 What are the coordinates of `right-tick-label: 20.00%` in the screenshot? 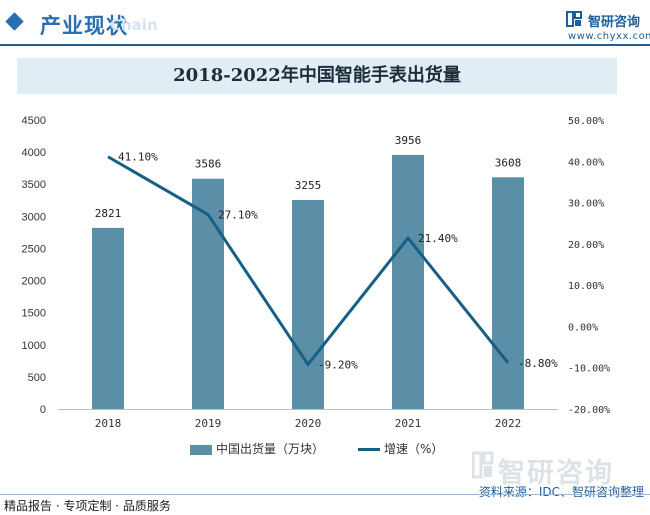 It's located at (586, 245).